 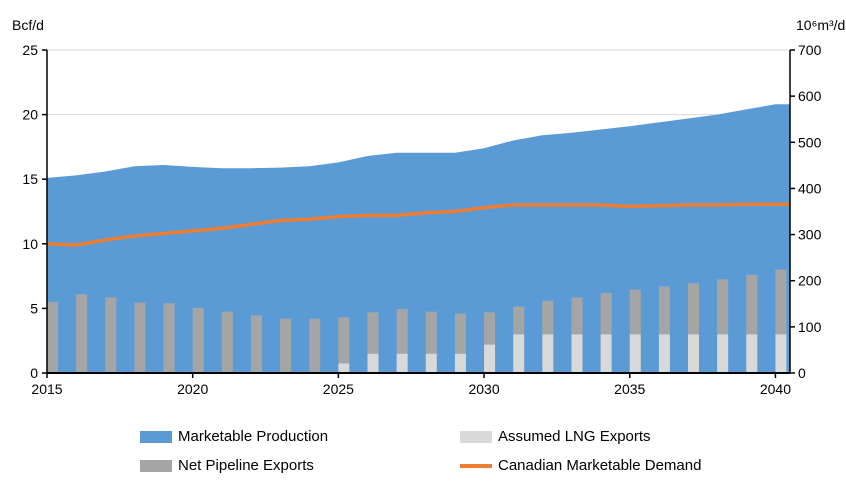 I want to click on y-tick-label-right: 0, so click(x=802, y=373).